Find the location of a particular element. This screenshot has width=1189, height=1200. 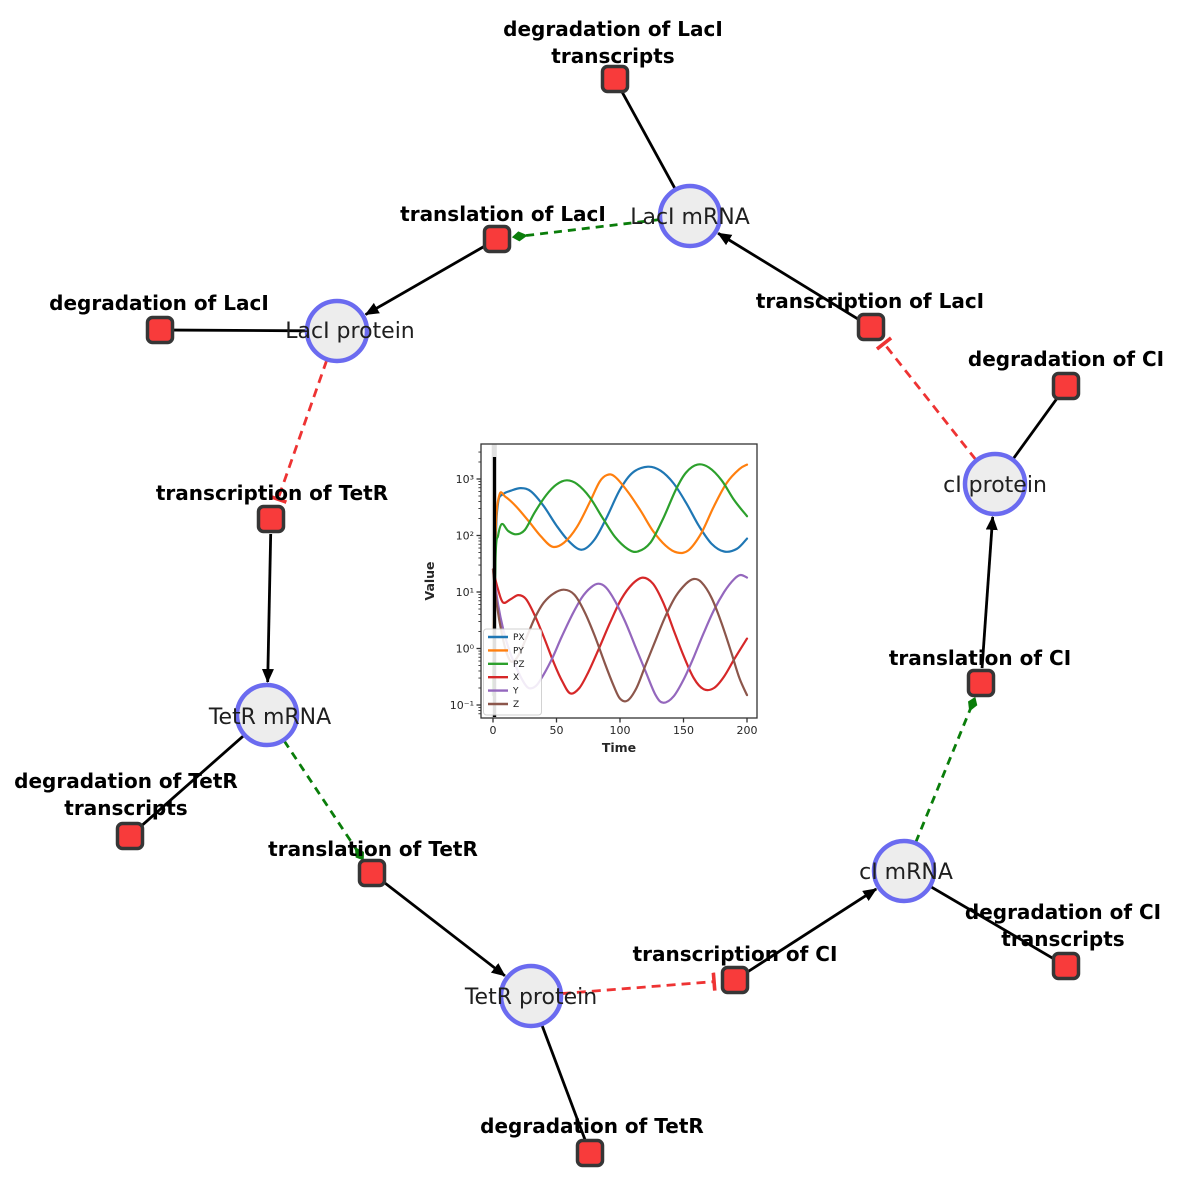

reaction-node-transcription-laci is located at coordinates (871, 327).